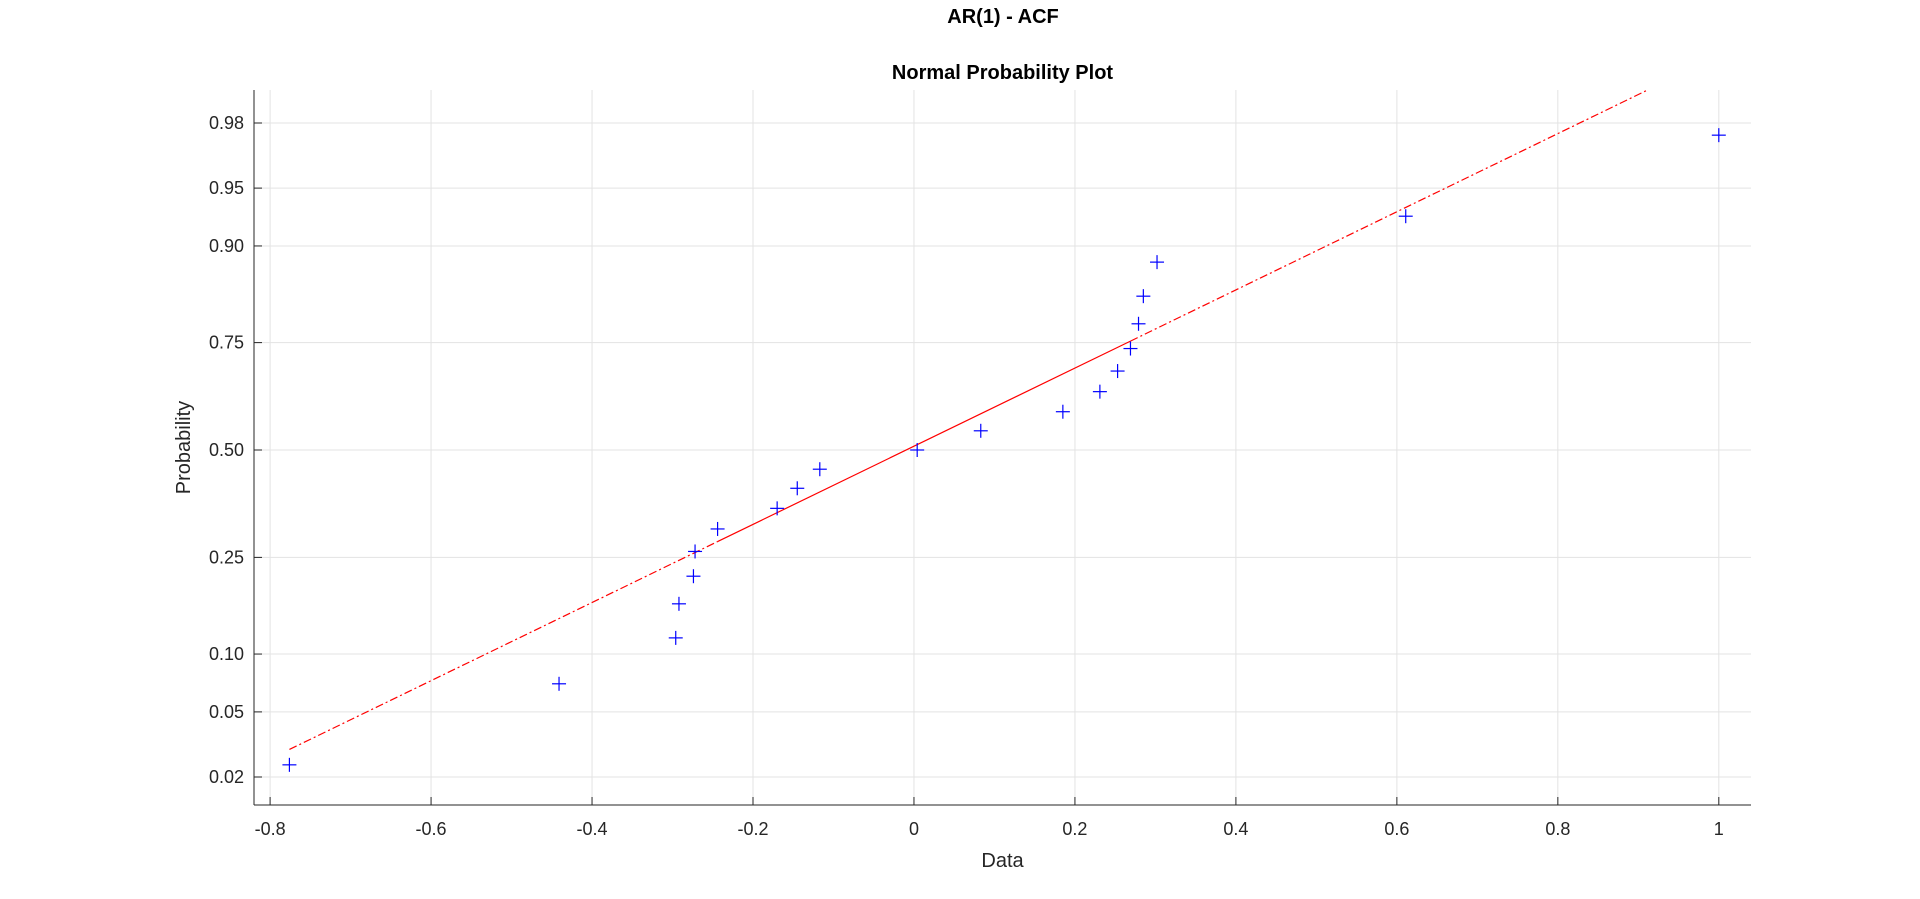  Describe the element at coordinates (226, 343) in the screenshot. I see `y-tick-label: 0.75` at that location.